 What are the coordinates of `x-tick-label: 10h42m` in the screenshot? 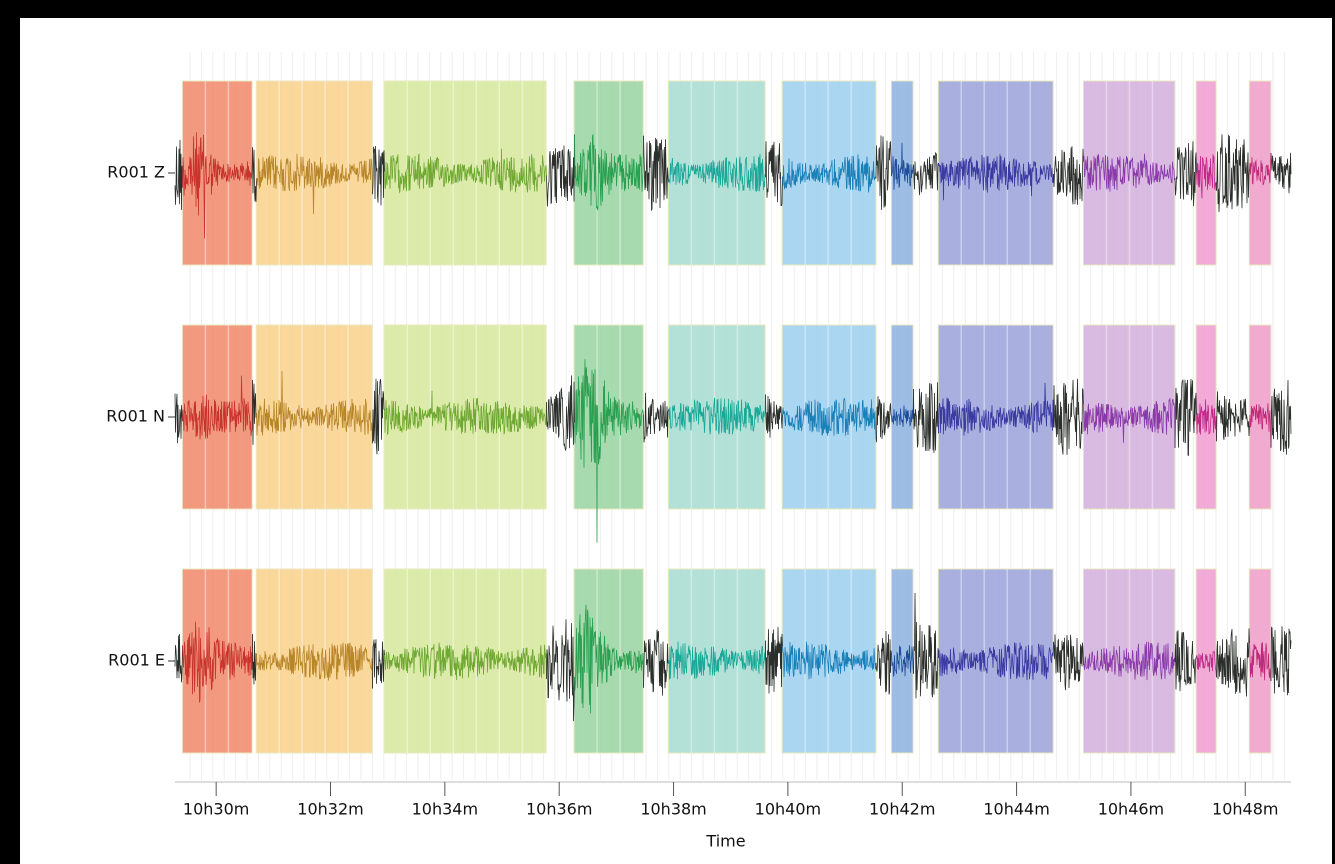 It's located at (902, 809).